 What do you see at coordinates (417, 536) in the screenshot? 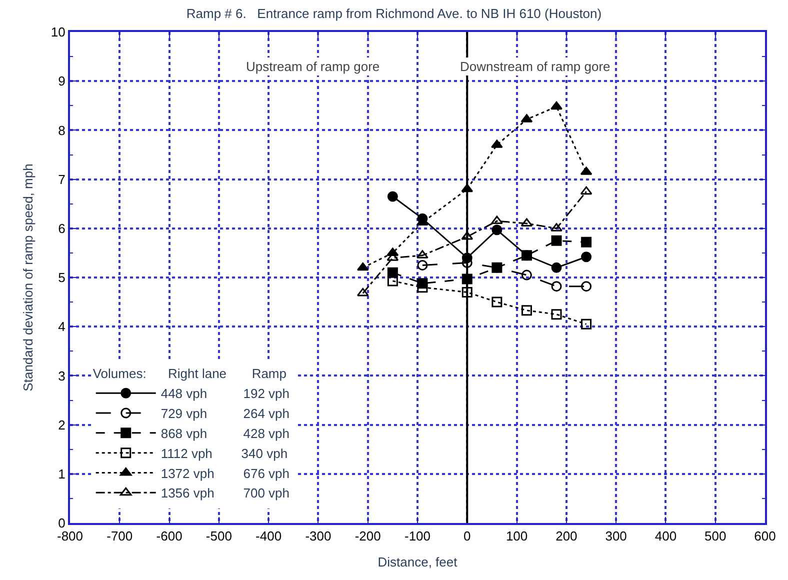
I see `x-tick-label: -100` at bounding box center [417, 536].